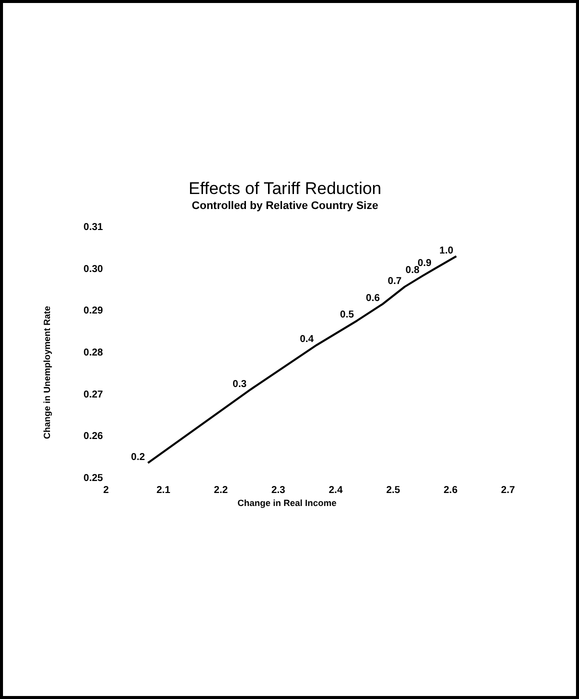 The width and height of the screenshot is (579, 699). I want to click on x-tick-label: 2.5, so click(393, 490).